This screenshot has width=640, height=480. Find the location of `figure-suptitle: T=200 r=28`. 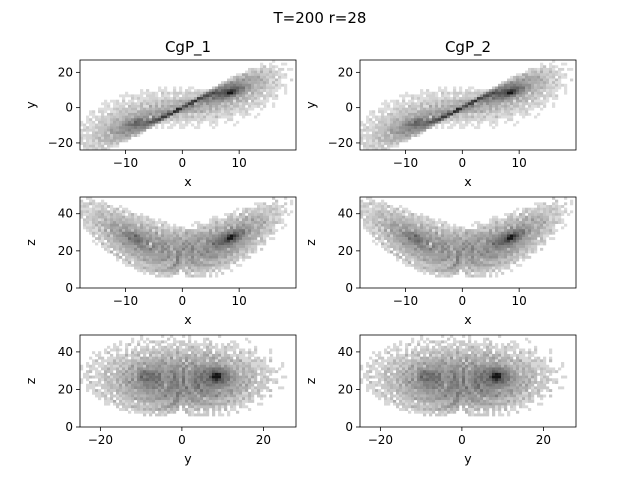

figure-suptitle: T=200 r=28 is located at coordinates (320, 18).